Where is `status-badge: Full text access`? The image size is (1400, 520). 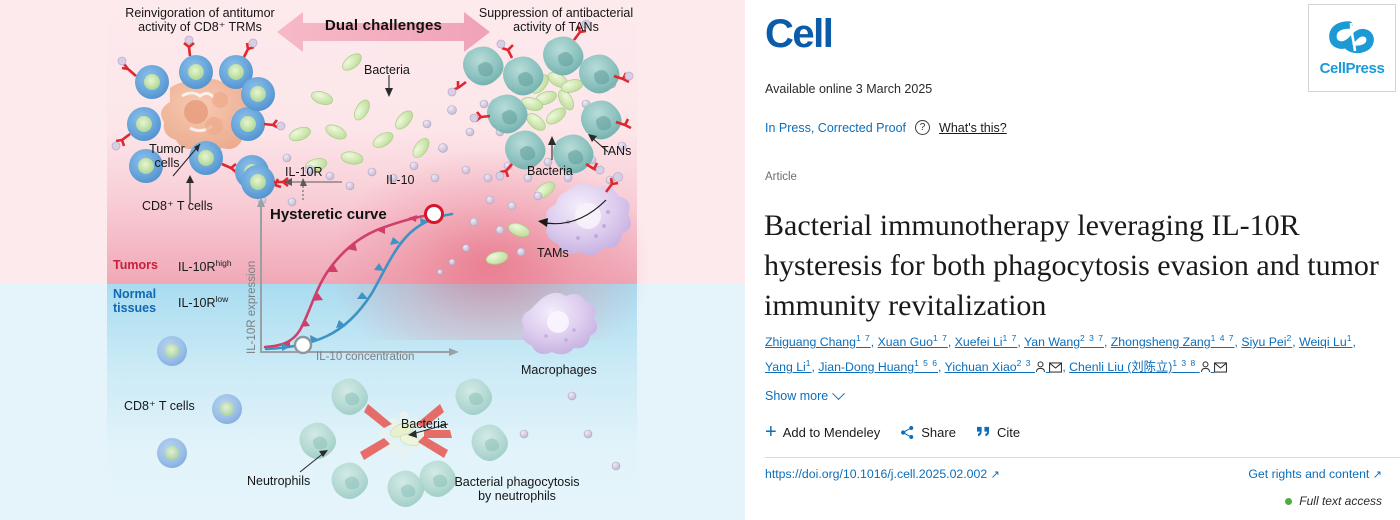 status-badge: Full text access is located at coordinates (1340, 501).